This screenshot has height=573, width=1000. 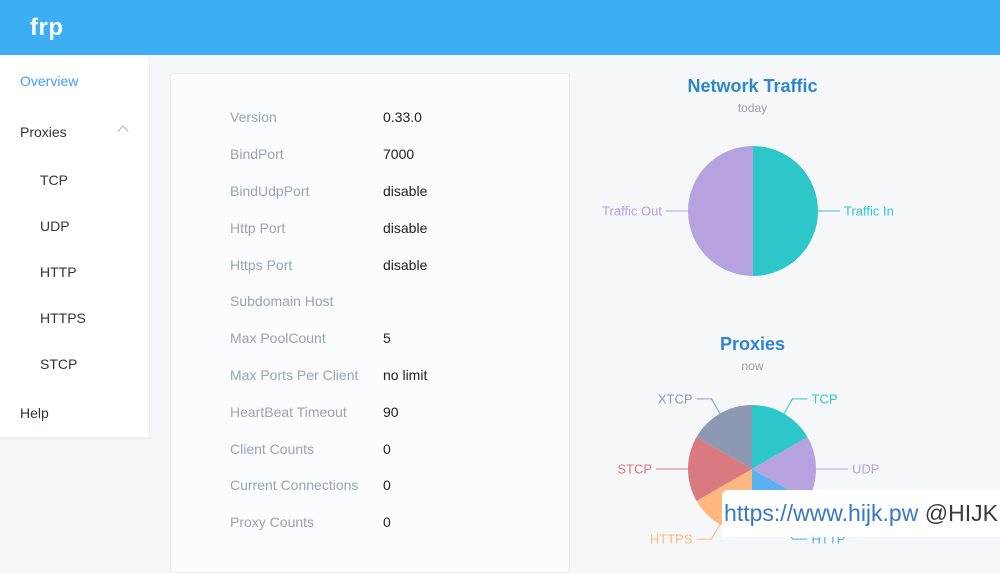 I want to click on overview-row: BindUdpPort disable, so click(x=370, y=191).